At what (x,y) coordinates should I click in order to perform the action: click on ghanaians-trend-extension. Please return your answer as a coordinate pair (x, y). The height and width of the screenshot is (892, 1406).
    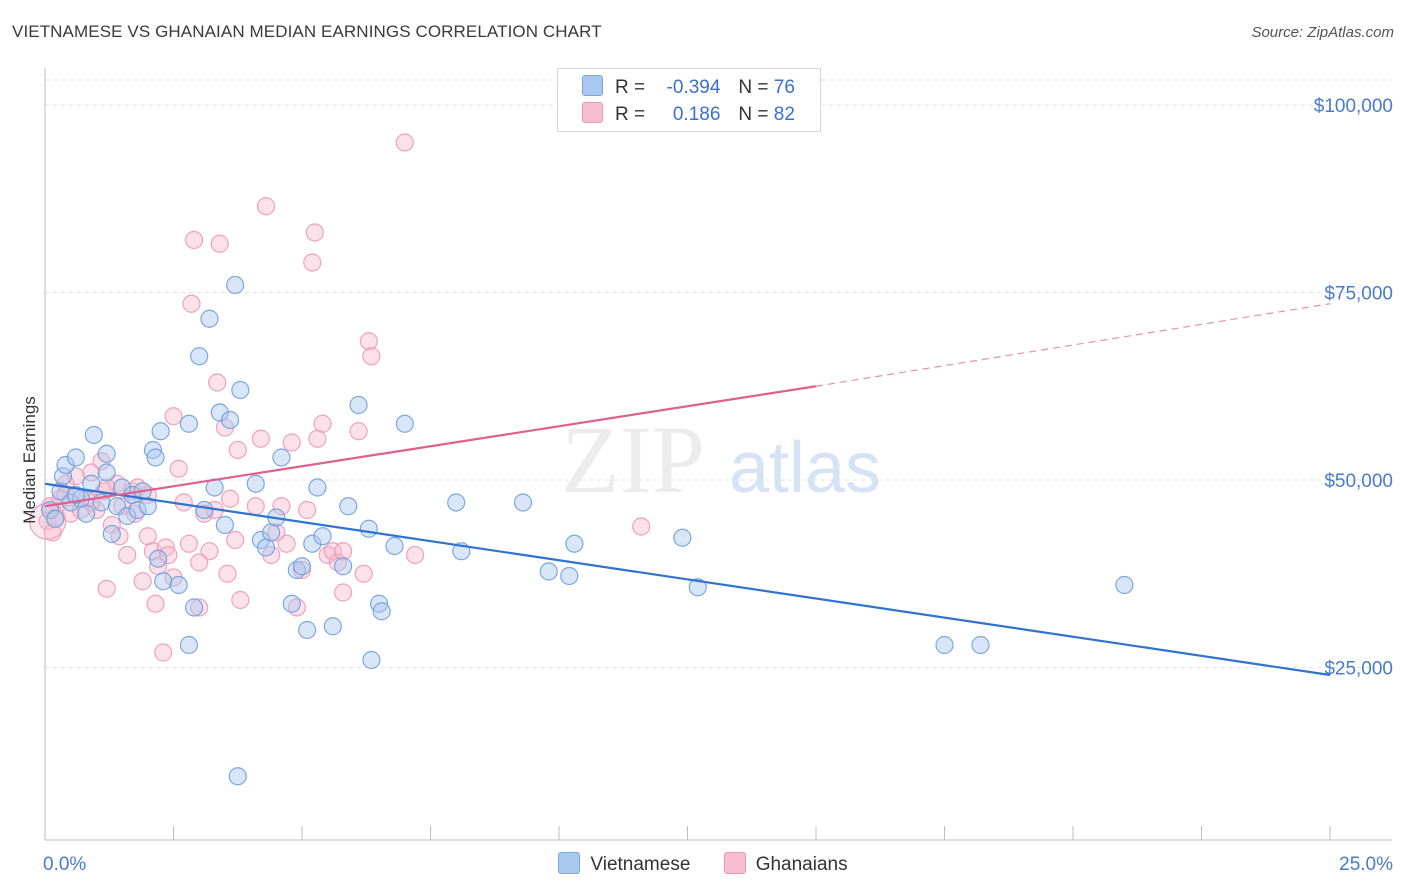
    Looking at the image, I should click on (1073, 345).